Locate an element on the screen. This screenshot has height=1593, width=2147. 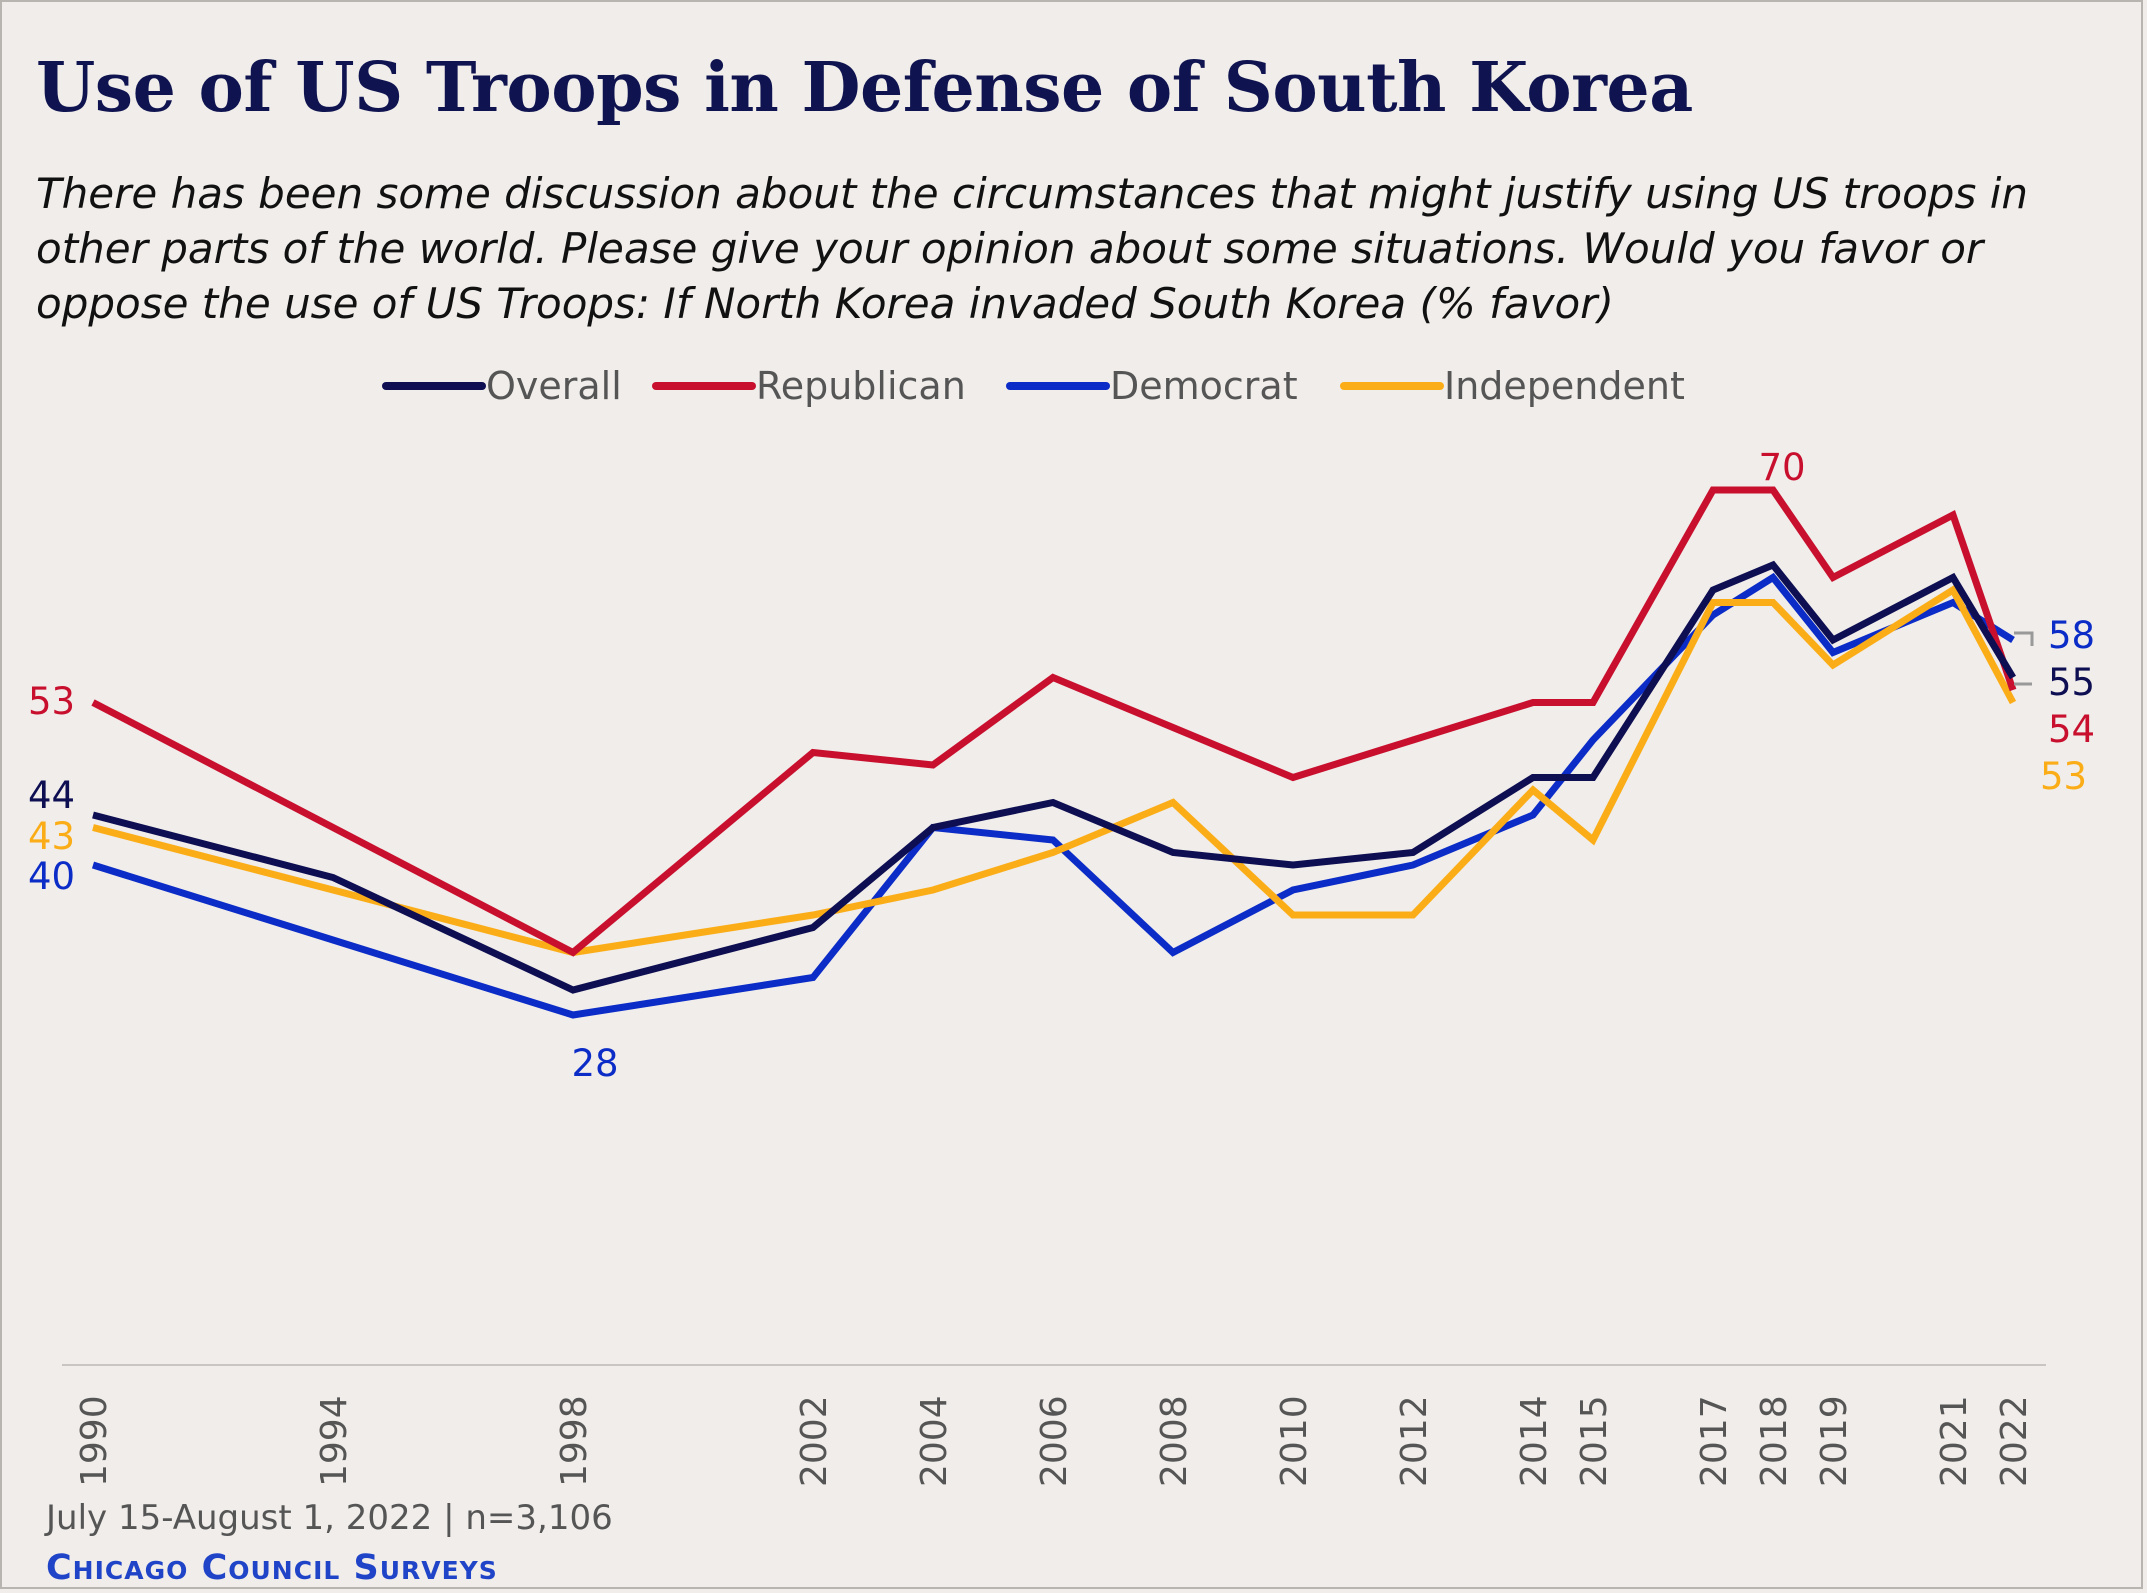
x-tick-label: 2012 is located at coordinates (1414, 1441).